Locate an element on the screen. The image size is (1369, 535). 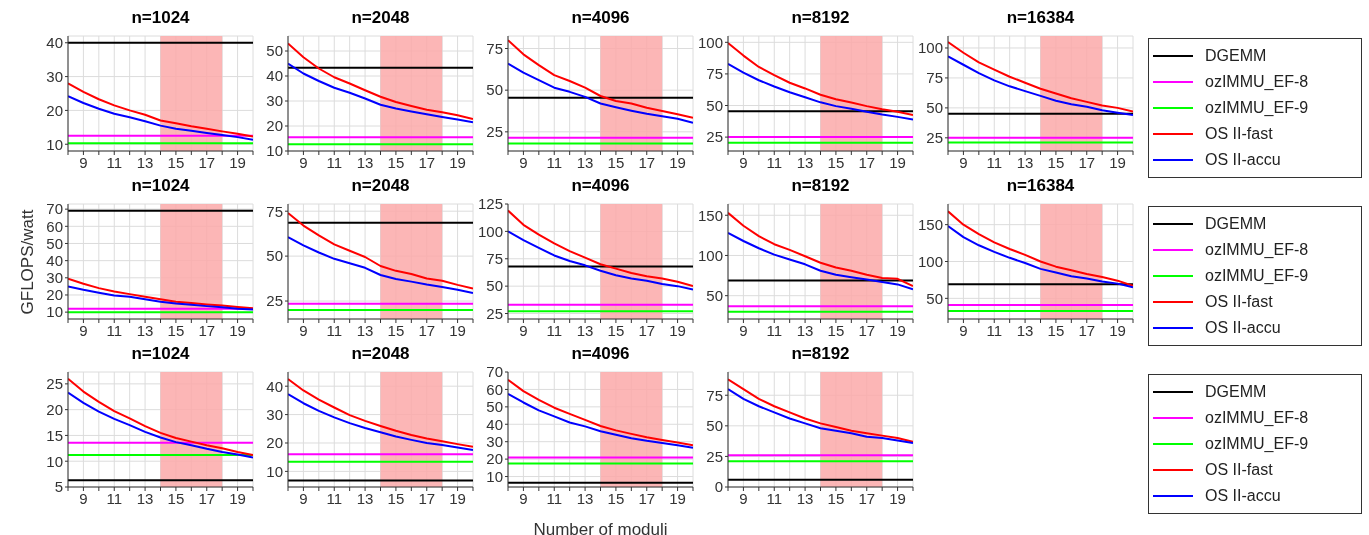
x-axis-title: Number of moduli is located at coordinates (600, 527).